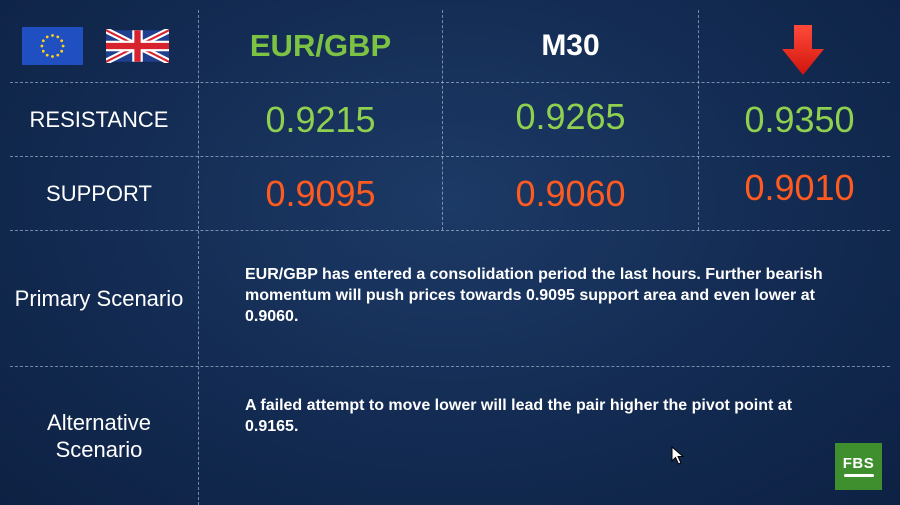 The width and height of the screenshot is (900, 505). What do you see at coordinates (803, 50) in the screenshot?
I see `arrow-down-icon` at bounding box center [803, 50].